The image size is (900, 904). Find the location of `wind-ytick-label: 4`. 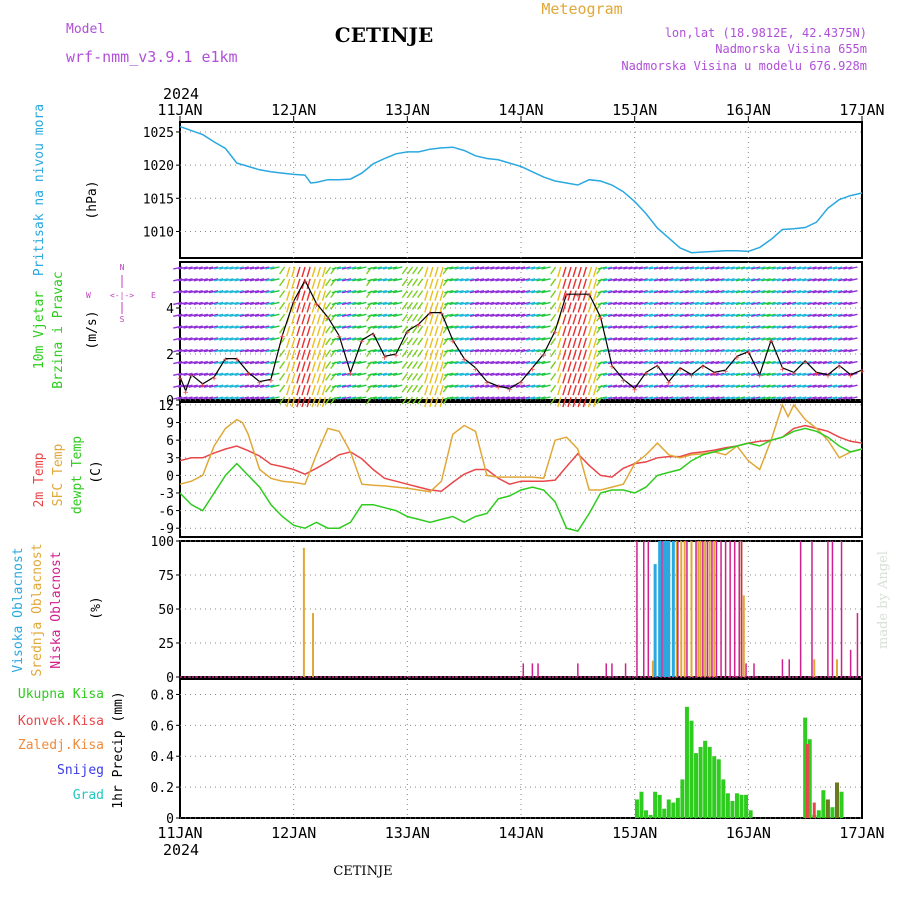

wind-ytick-label: 4 is located at coordinates (170, 309).